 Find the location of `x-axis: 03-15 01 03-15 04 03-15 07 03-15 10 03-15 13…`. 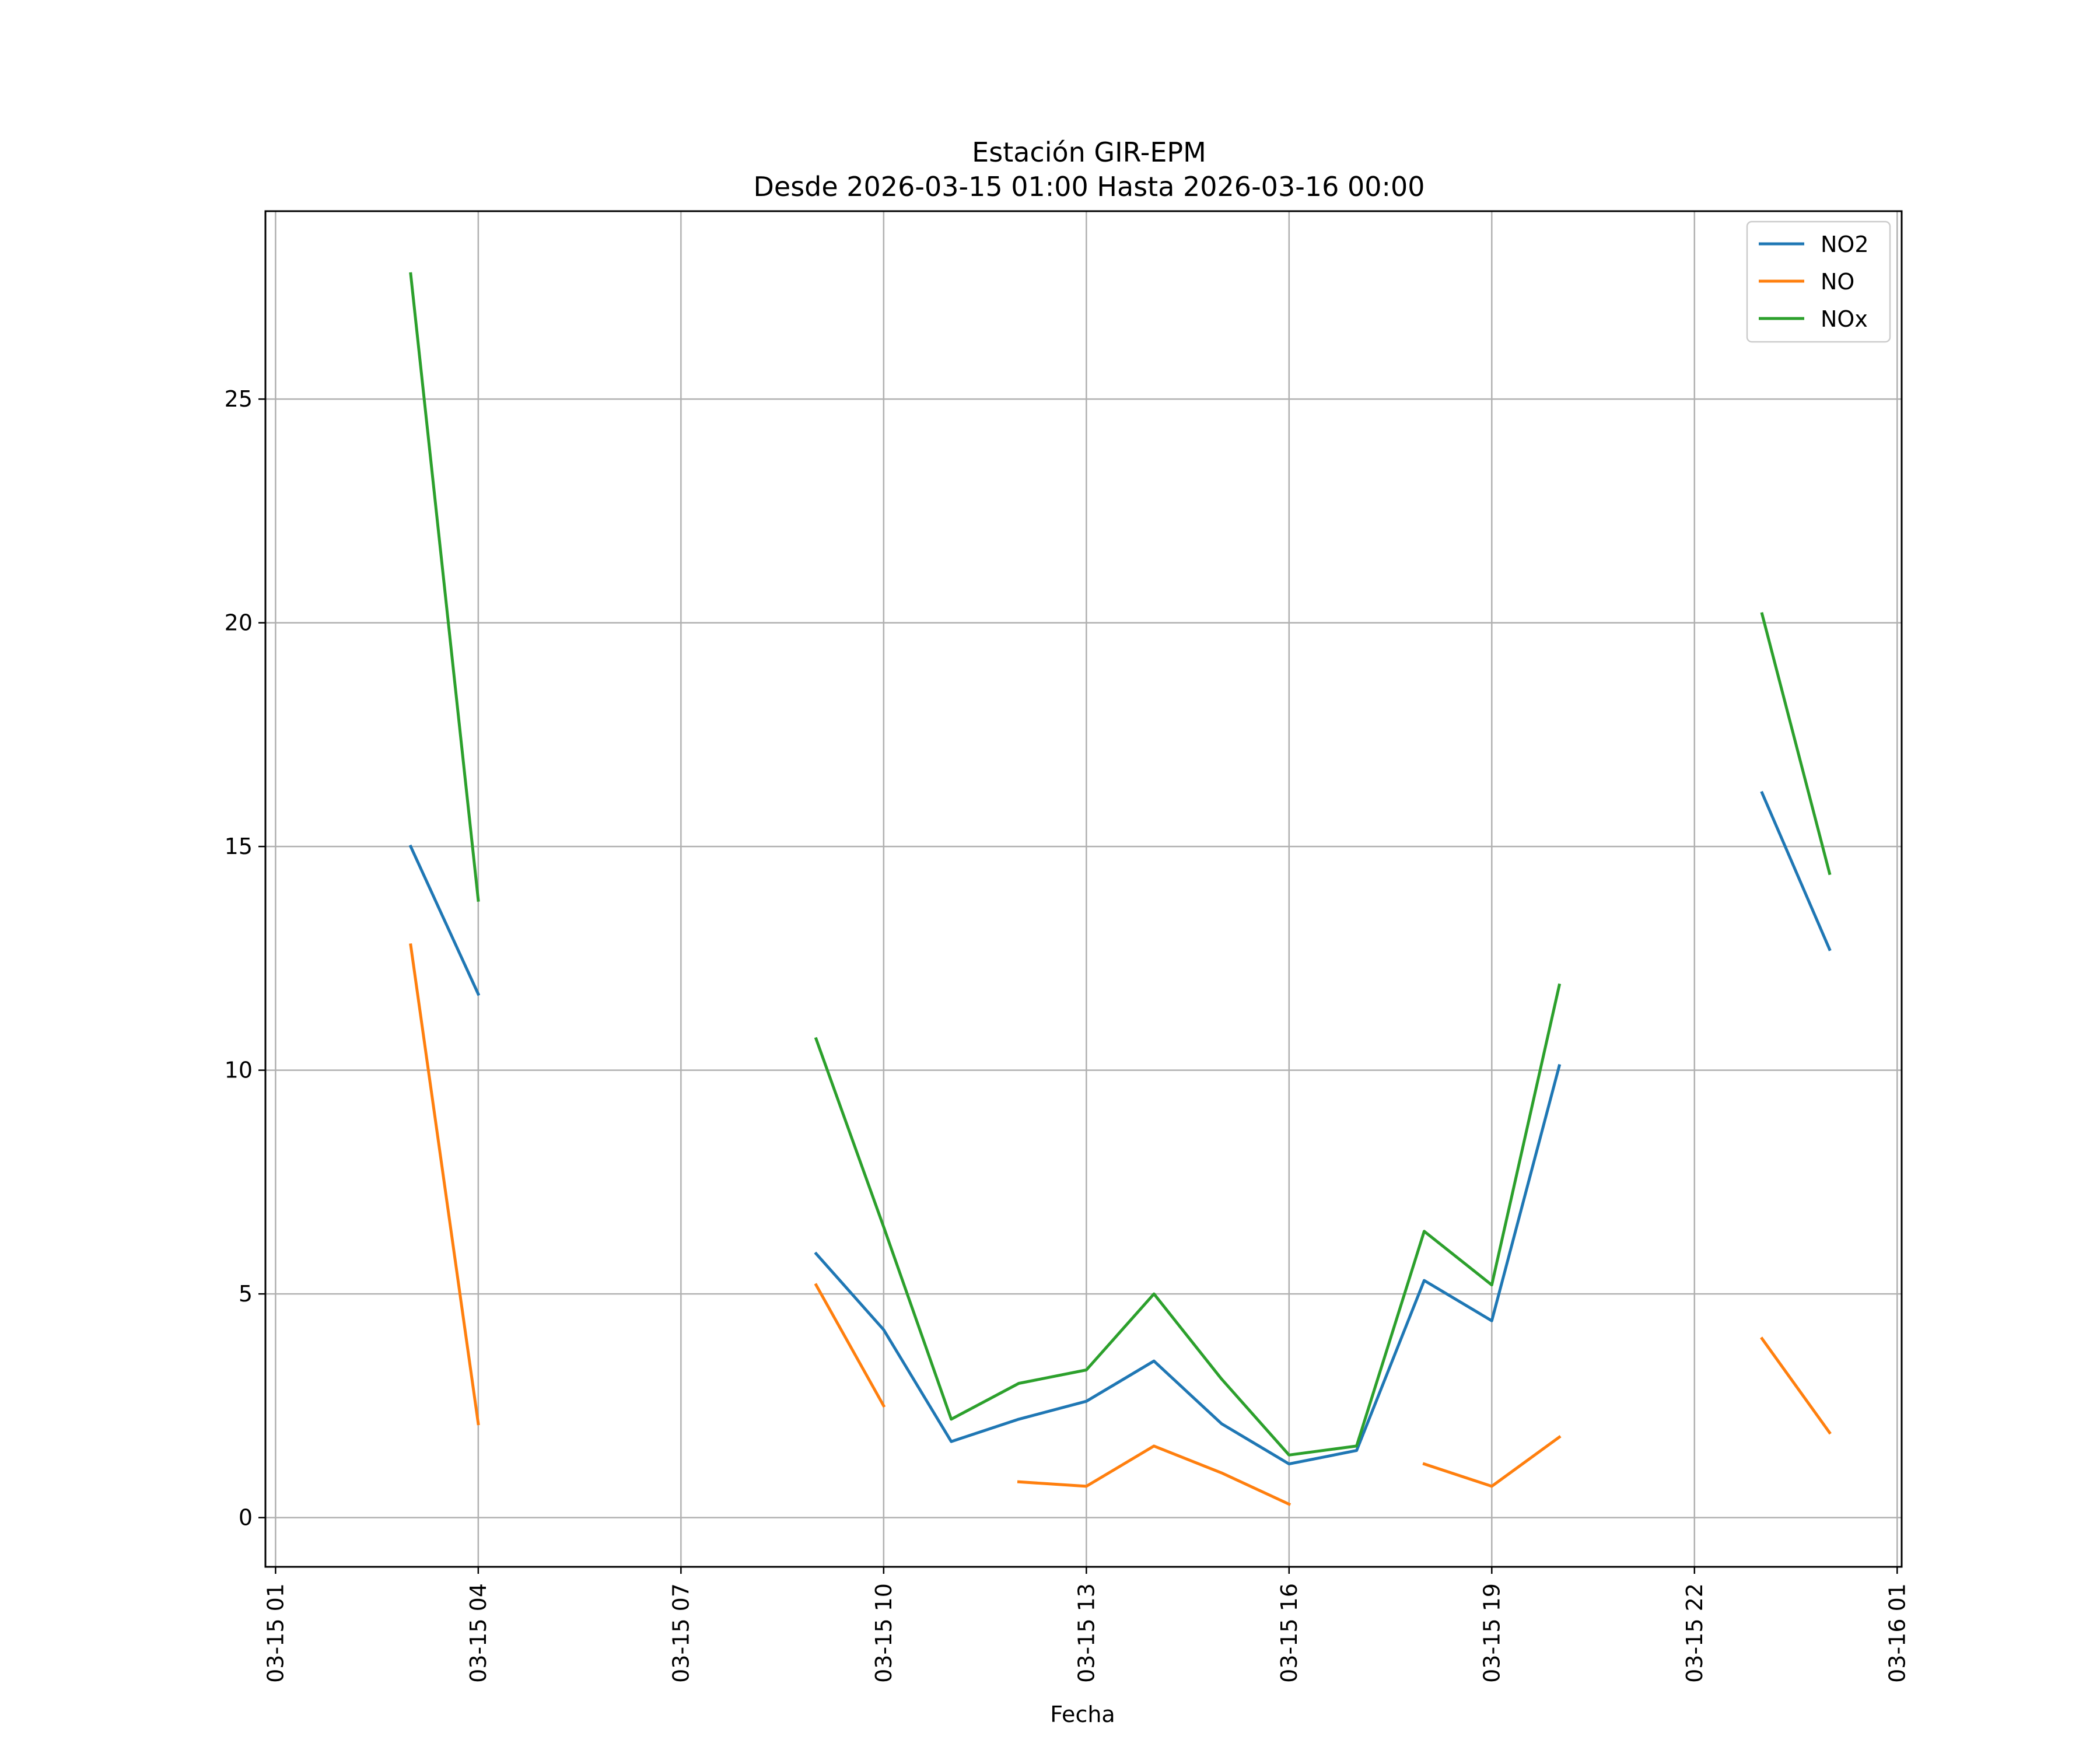

x-axis: 03-15 01 03-15 04 03-15 07 03-15 10 03-15 13… is located at coordinates (1086, 1625).